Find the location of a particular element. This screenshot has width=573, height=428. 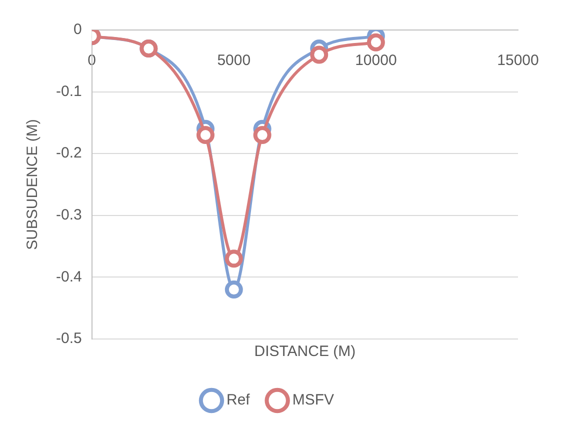

x-axis-title: DISTANCE (M) is located at coordinates (305, 351).